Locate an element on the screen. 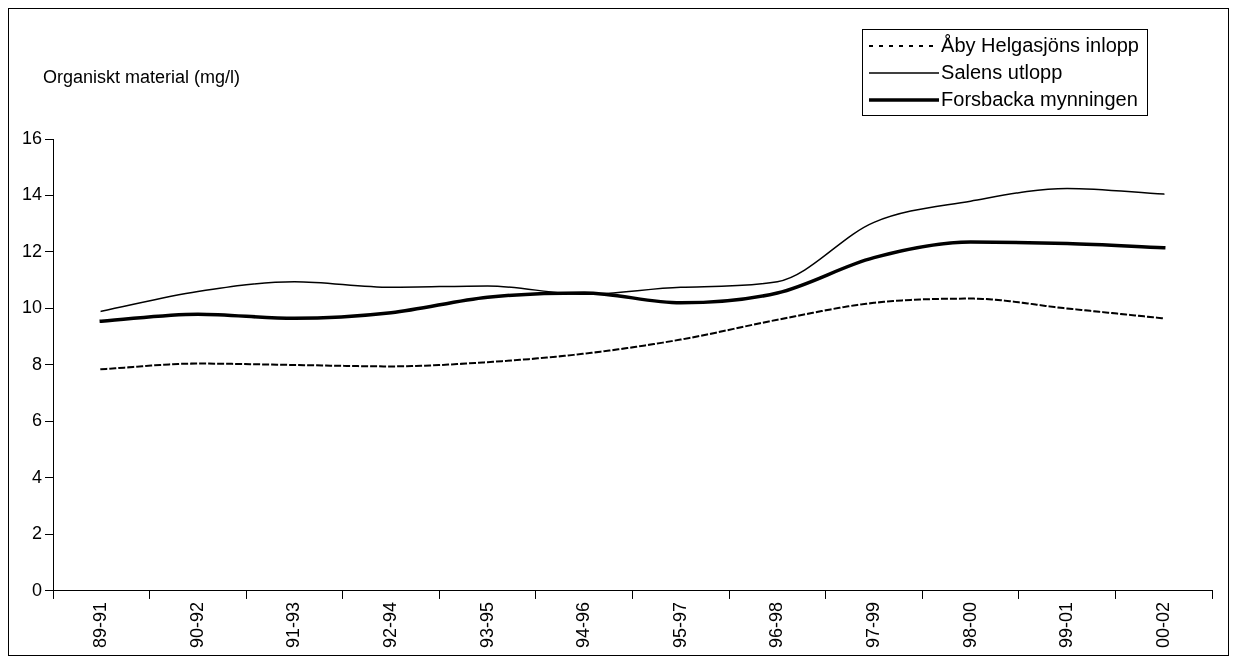 Image resolution: width=1237 pixels, height=664 pixels. y-tick-label: 8 is located at coordinates (37, 363).